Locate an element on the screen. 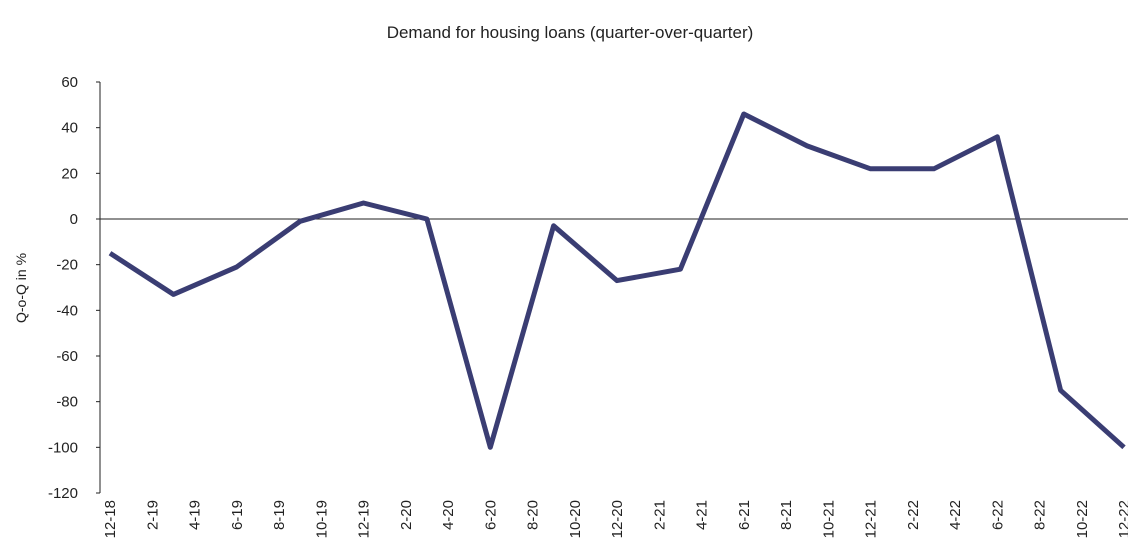 This screenshot has height=556, width=1128. x-tick-label: 10-22 is located at coordinates (1082, 519).